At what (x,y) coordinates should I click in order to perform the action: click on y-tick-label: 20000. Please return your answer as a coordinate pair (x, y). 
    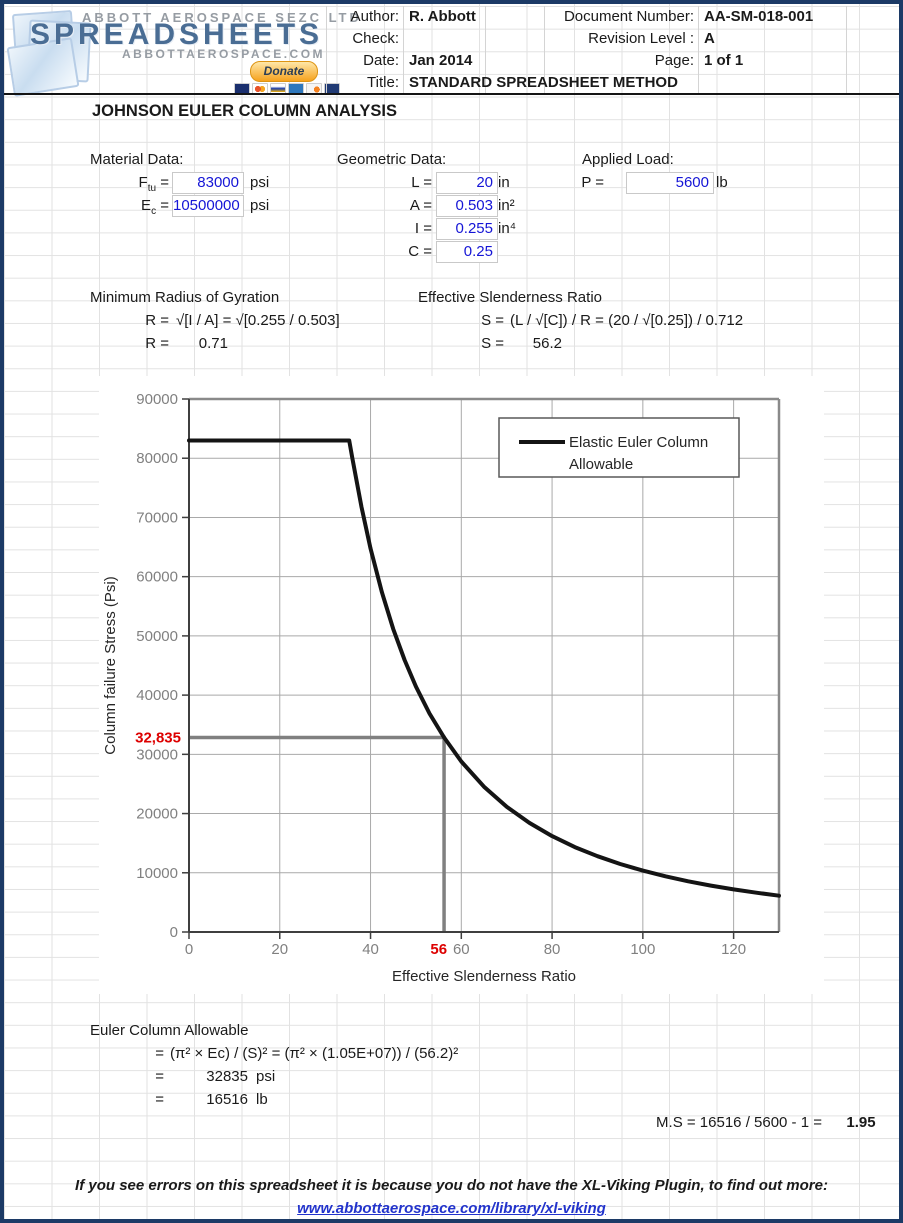
    Looking at the image, I should click on (157, 814).